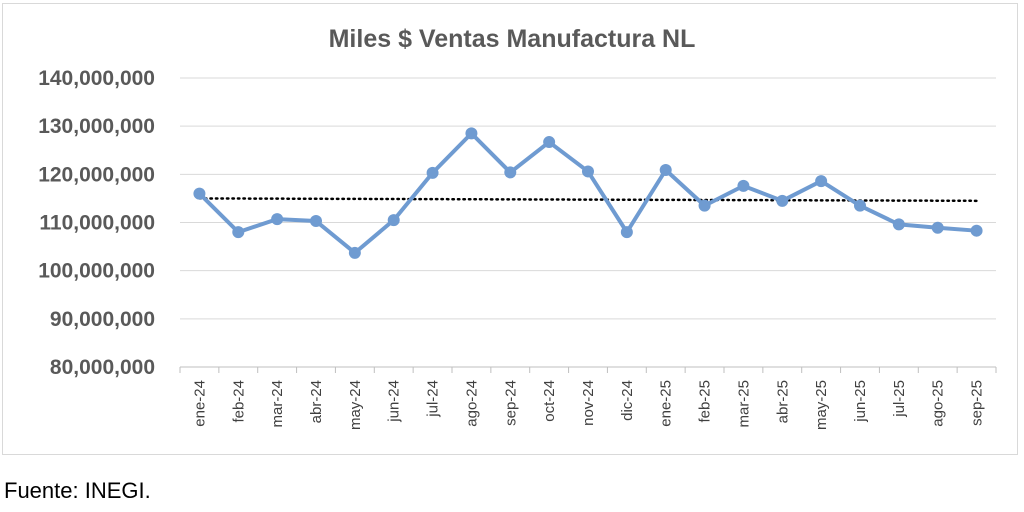 The image size is (1024, 512). Describe the element at coordinates (512, 39) in the screenshot. I see `chart-title: Miles $ Ventas Manufactura NL` at that location.